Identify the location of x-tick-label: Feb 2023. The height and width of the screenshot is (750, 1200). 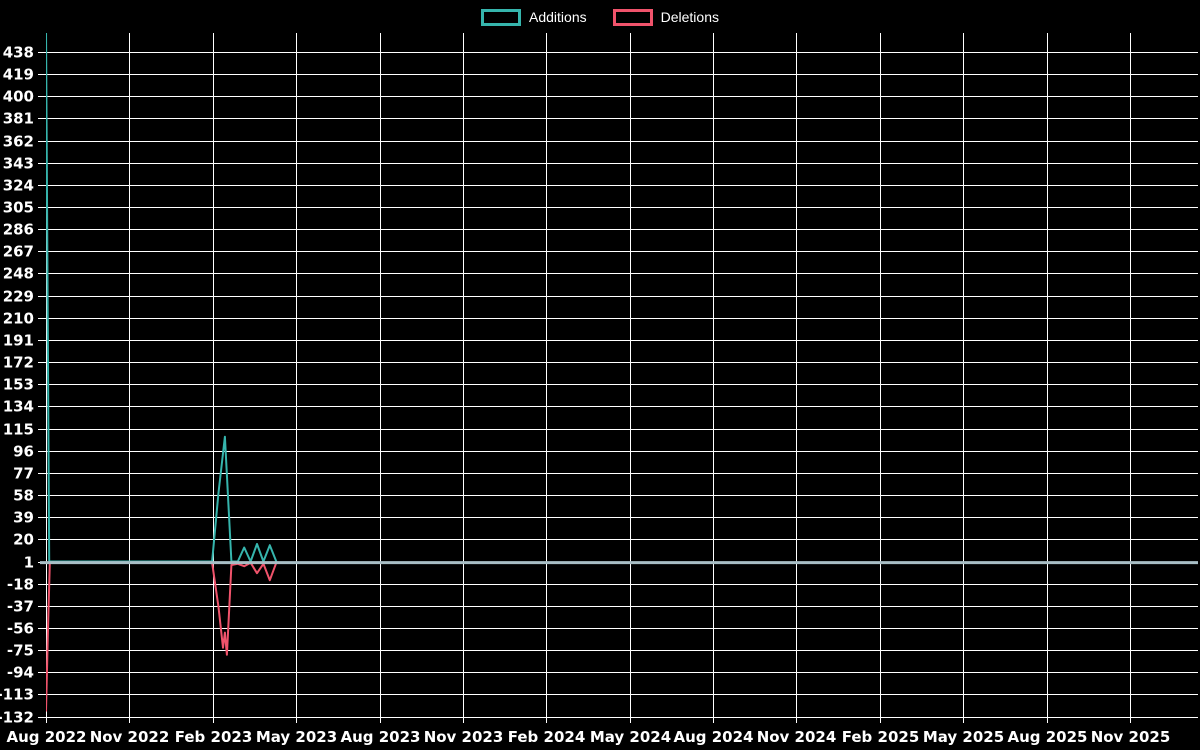
(214, 737).